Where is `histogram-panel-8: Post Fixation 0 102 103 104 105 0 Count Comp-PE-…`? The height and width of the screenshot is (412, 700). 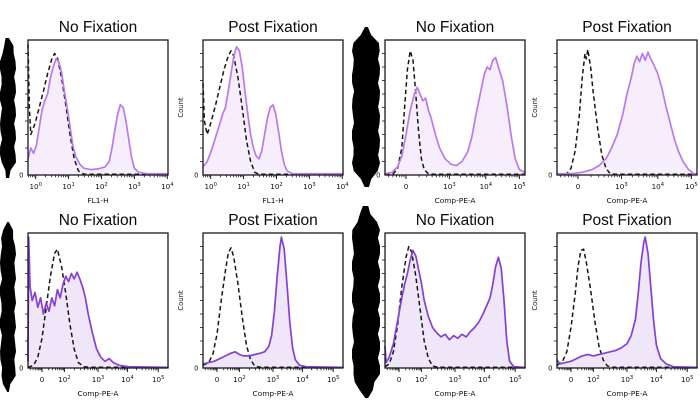 histogram-panel-8: Post Fixation 0 102 103 104 105 0 Count Comp-PE-… is located at coordinates (614, 305).